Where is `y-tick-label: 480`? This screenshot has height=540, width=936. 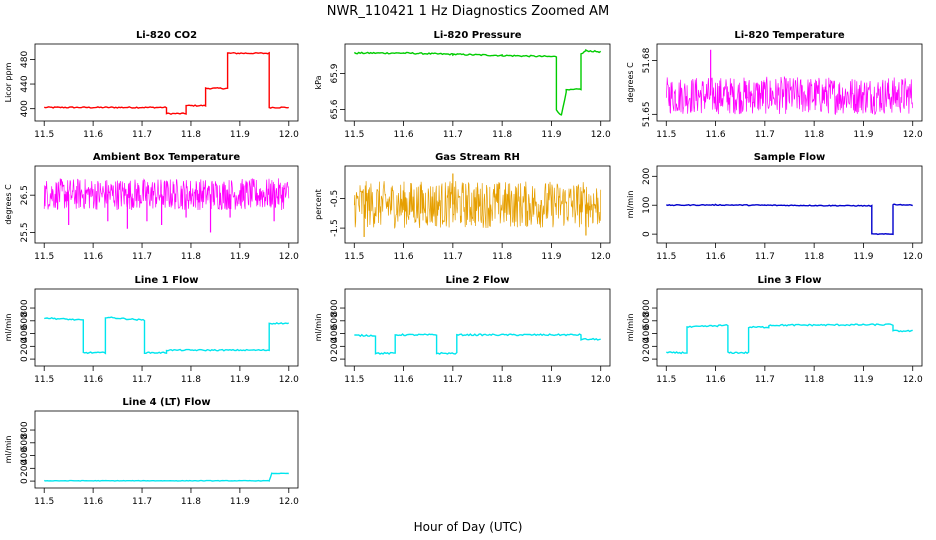
y-tick-label: 480 is located at coordinates (25, 59).